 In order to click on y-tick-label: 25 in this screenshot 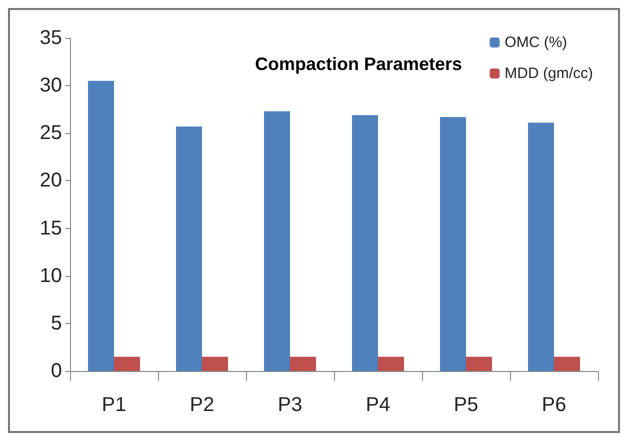, I will do `click(51, 133)`.